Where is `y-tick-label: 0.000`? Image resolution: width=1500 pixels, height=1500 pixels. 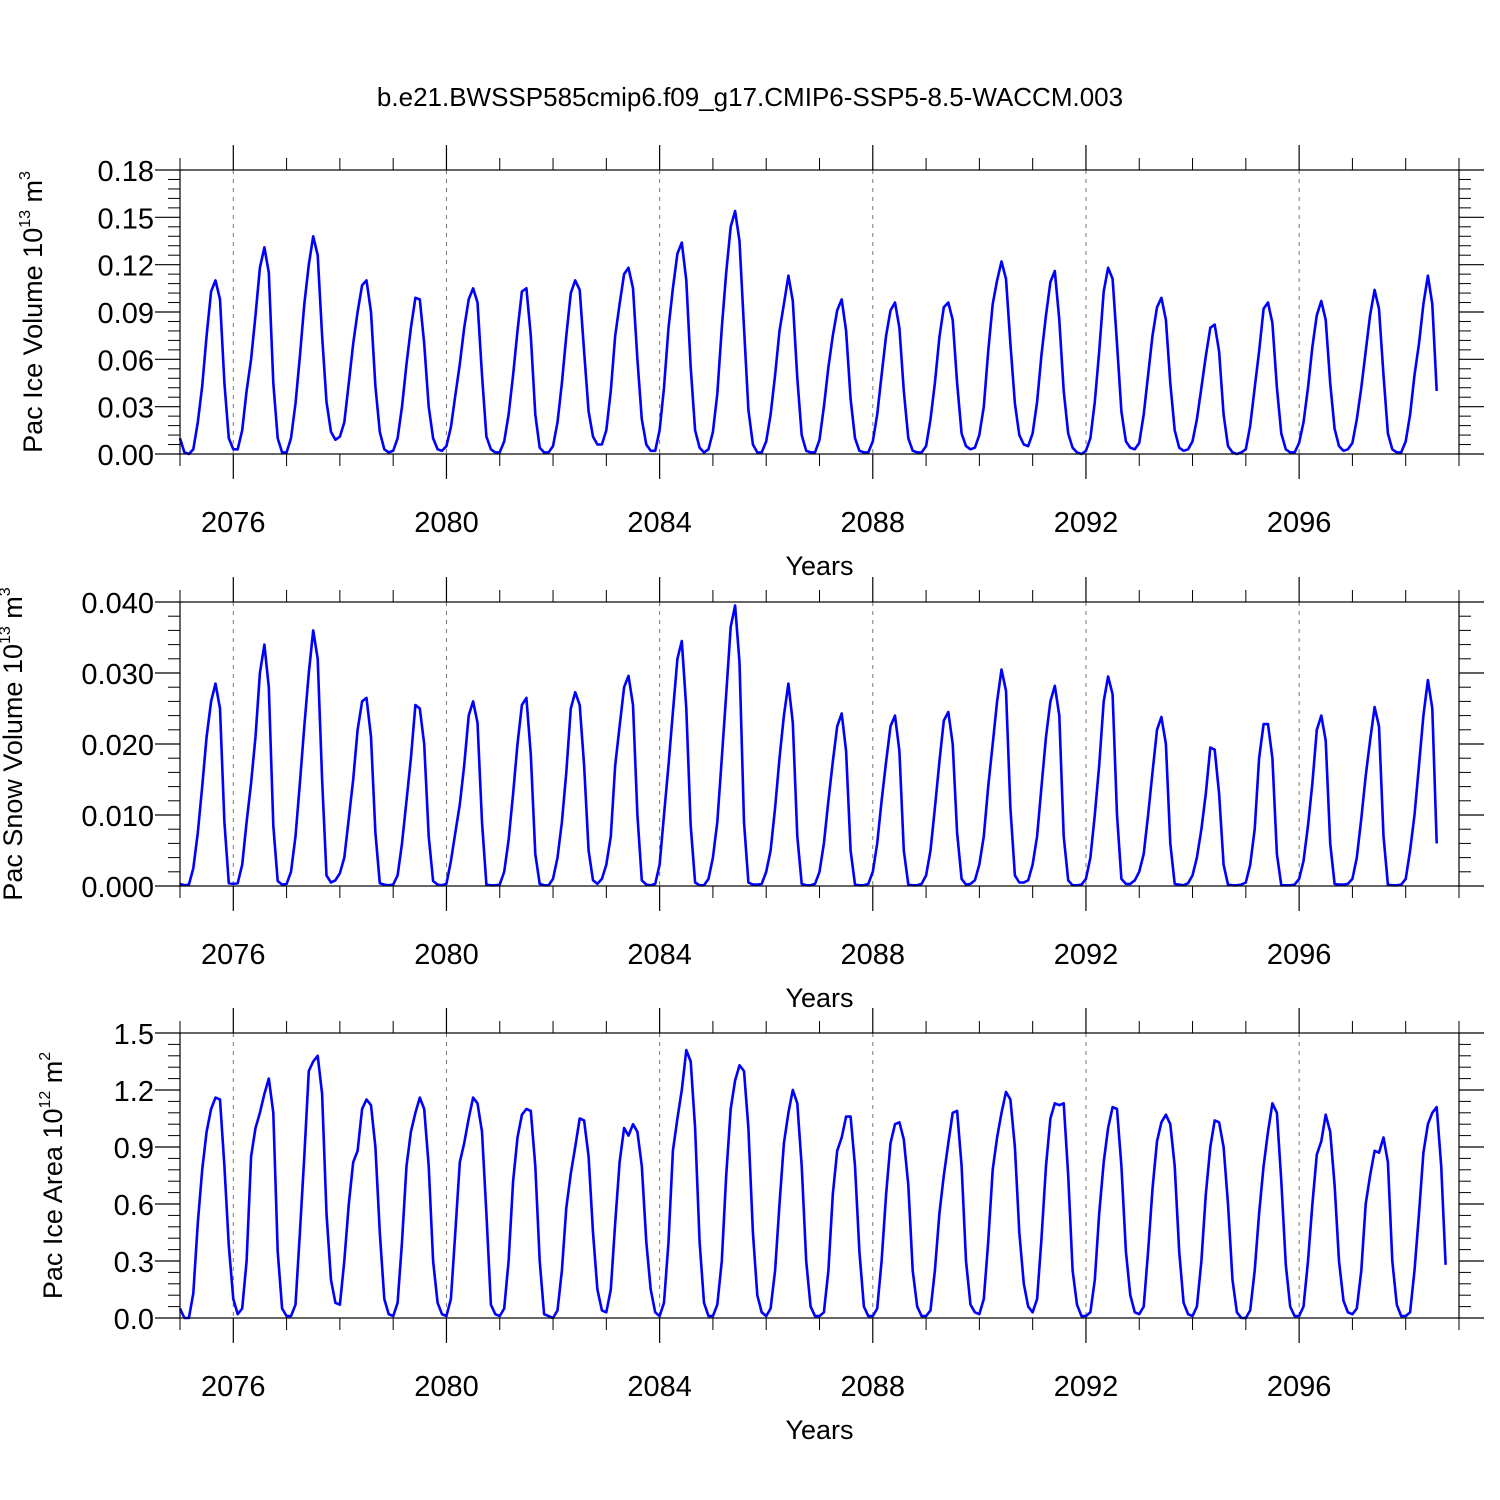
y-tick-label: 0.000 is located at coordinates (117, 888).